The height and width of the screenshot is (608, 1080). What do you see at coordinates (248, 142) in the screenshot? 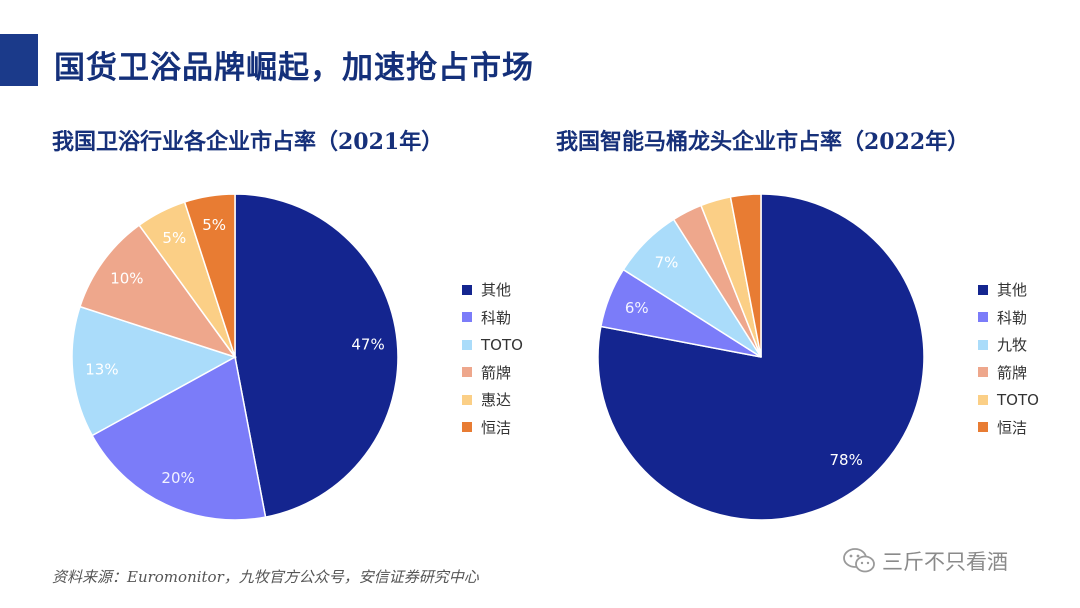
I see `chart-title-left: 我国卫浴行业各企业市占率（2021年）` at bounding box center [248, 142].